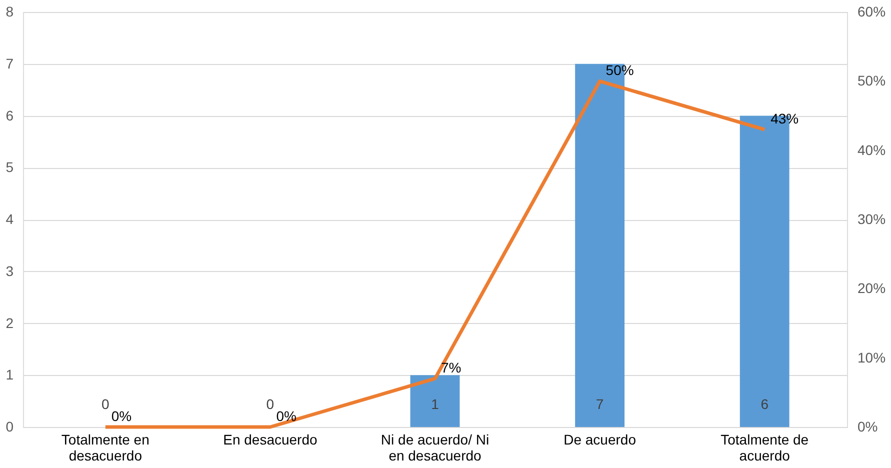  I want to click on data-label: 7%, so click(451, 368).